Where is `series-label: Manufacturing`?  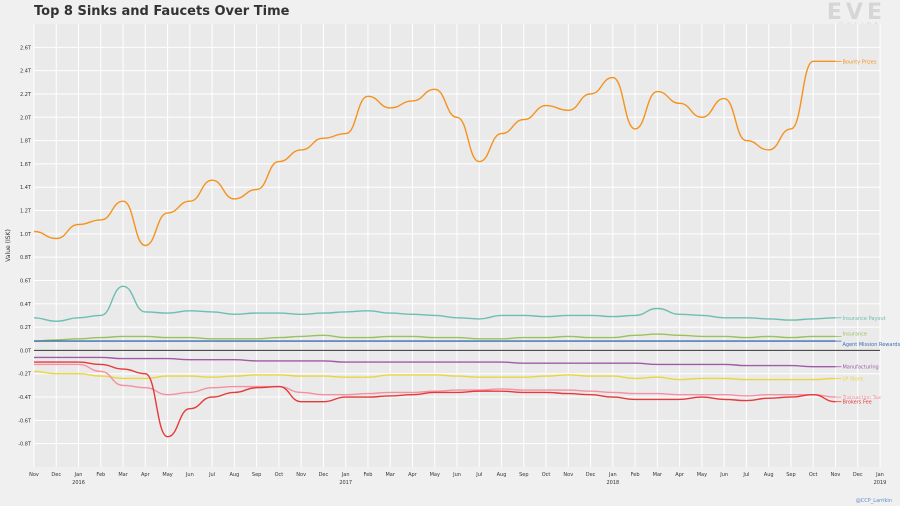
series-label: Manufacturing is located at coordinates (860, 368).